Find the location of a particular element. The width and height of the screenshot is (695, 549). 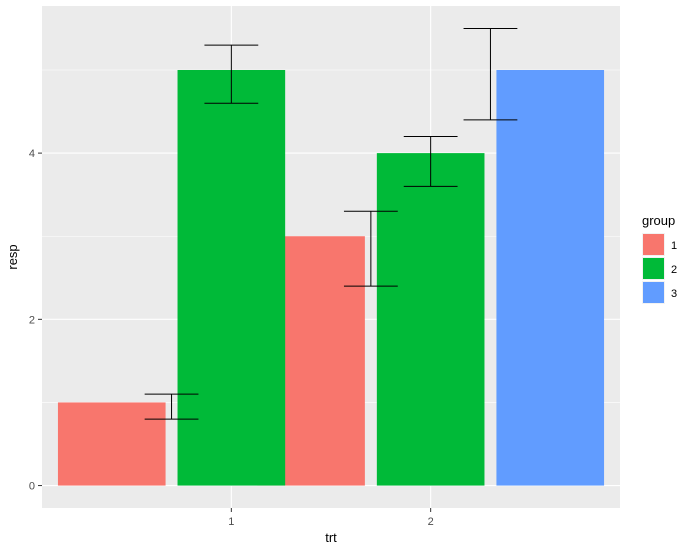

x-axis-title: trt is located at coordinates (331, 537).